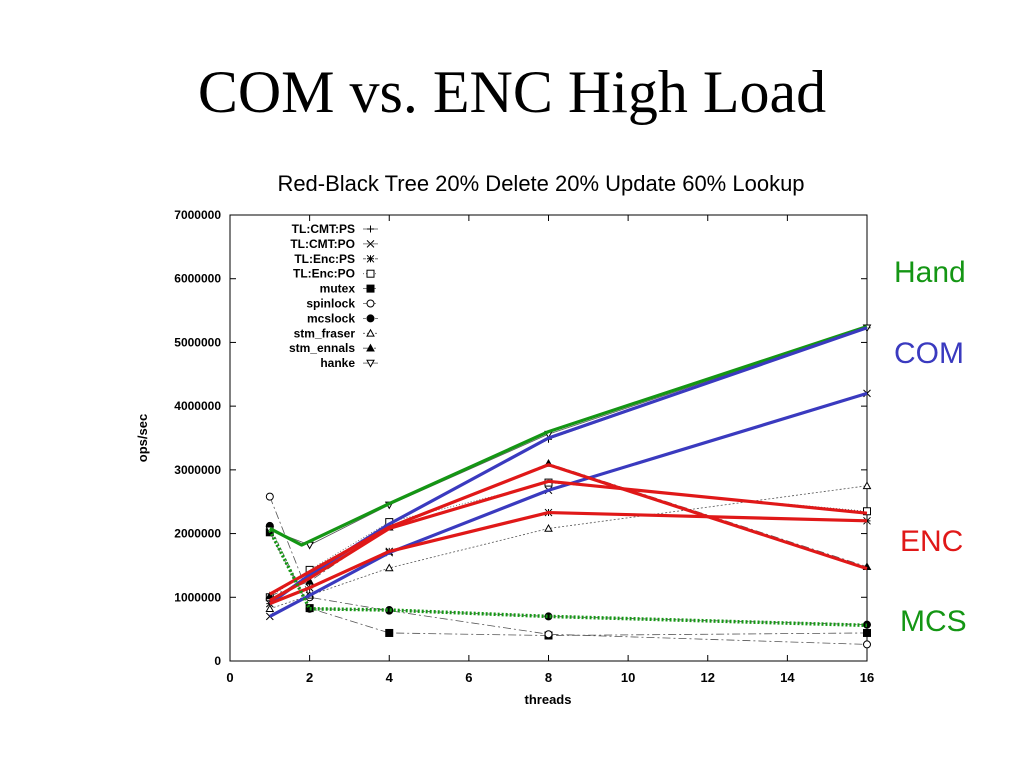  Describe the element at coordinates (325, 333) in the screenshot. I see `legend-label: stm_fraser` at that location.